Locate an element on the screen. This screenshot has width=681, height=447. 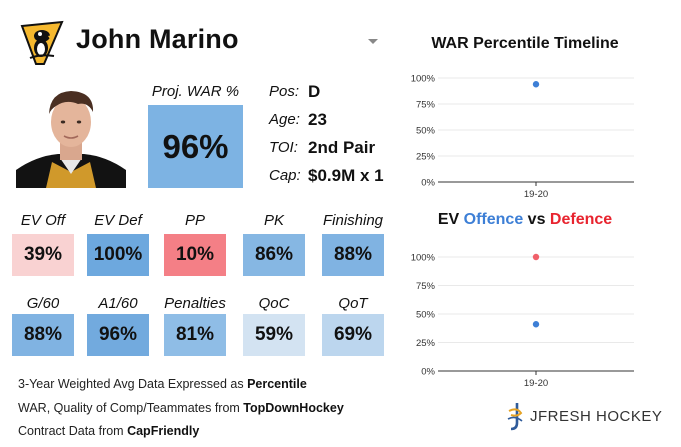
age-value: 23 is located at coordinates (317, 119).